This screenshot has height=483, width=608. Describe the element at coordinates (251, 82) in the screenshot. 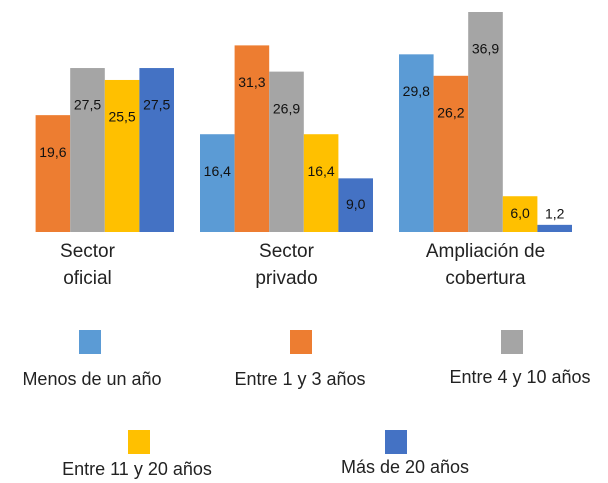

I see `value-label: 31,3` at that location.